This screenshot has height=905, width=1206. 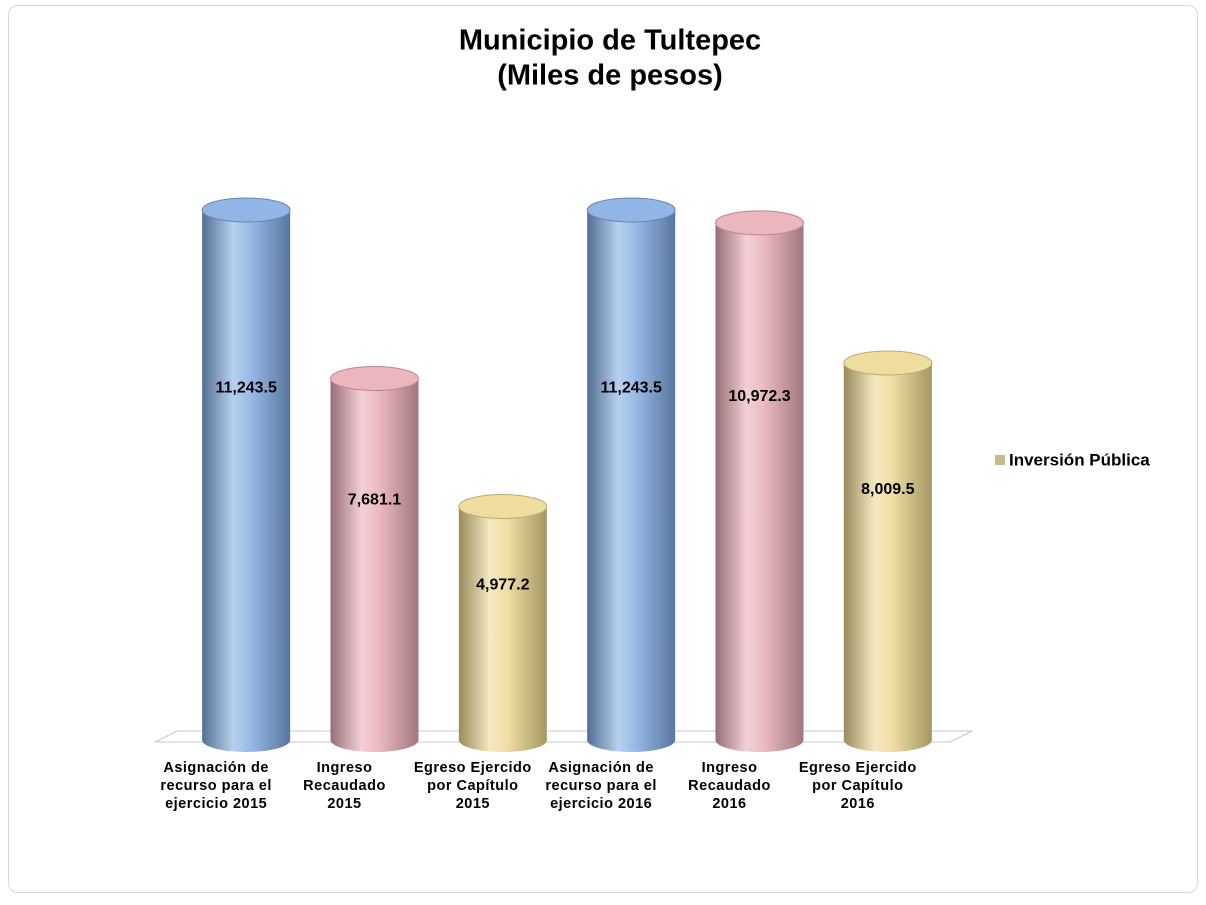 What do you see at coordinates (857, 786) in the screenshot?
I see `x-tick-label: Egreso Ejercido por Capítulo 2016` at bounding box center [857, 786].